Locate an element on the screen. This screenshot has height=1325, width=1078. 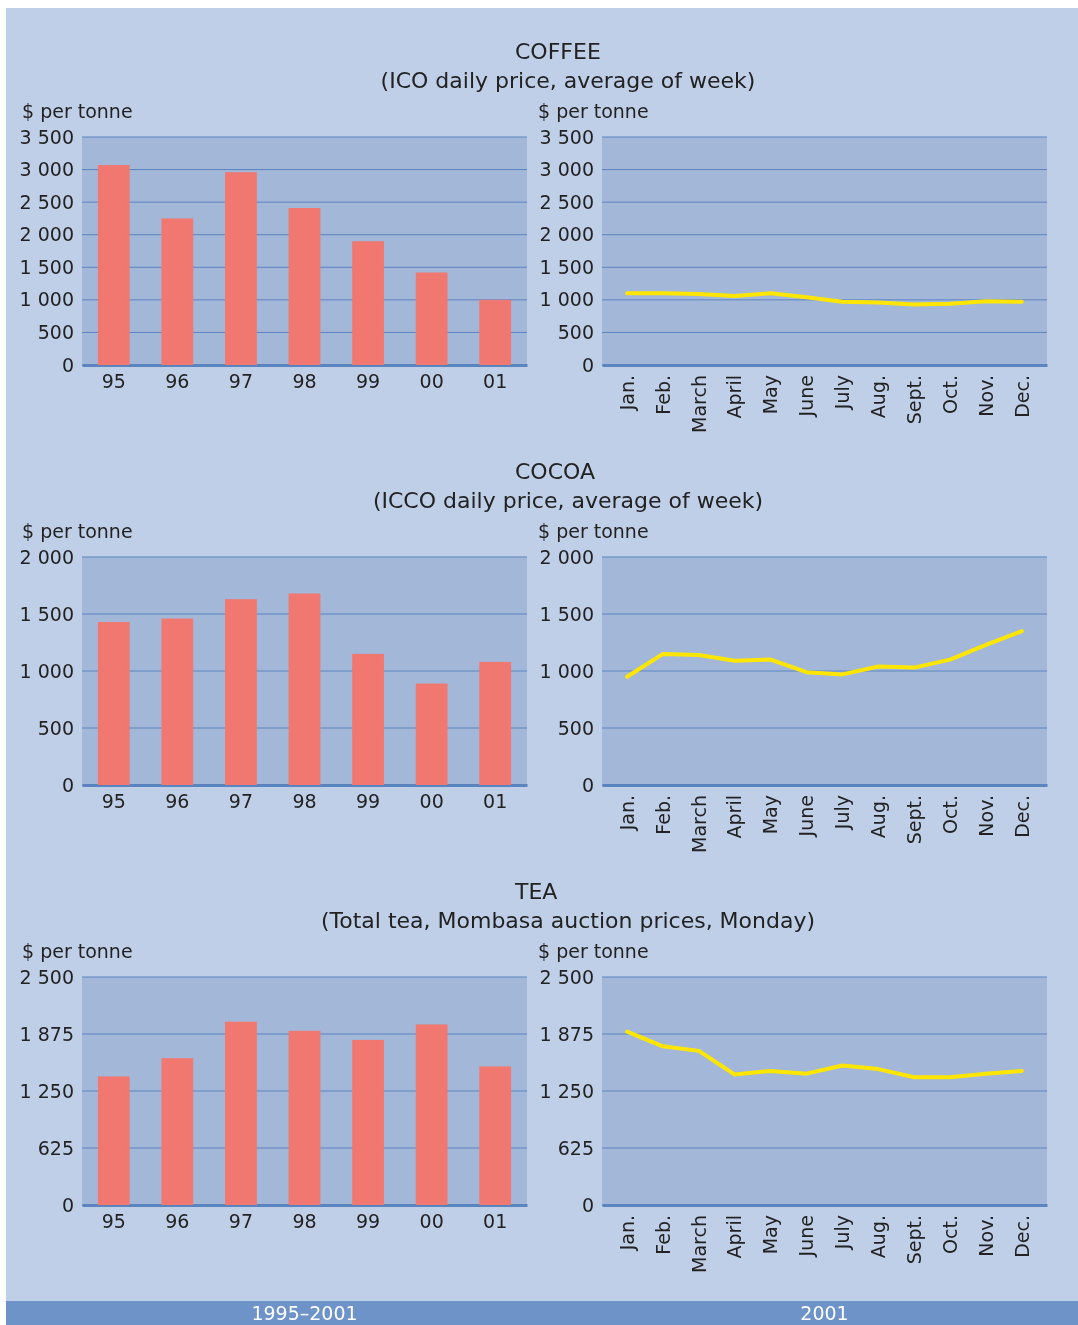
text: 1995–2001 is located at coordinates (304, 1313).